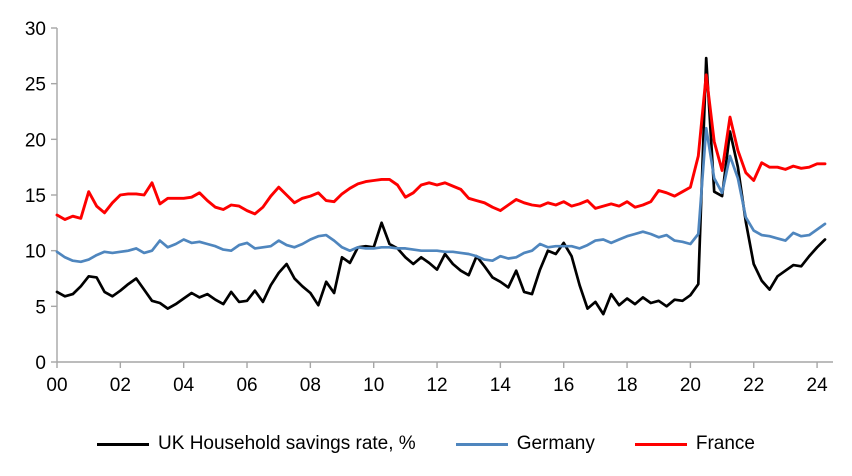 The image size is (852, 476). Describe the element at coordinates (555, 443) in the screenshot. I see `legend-label-germany: Germany` at that location.